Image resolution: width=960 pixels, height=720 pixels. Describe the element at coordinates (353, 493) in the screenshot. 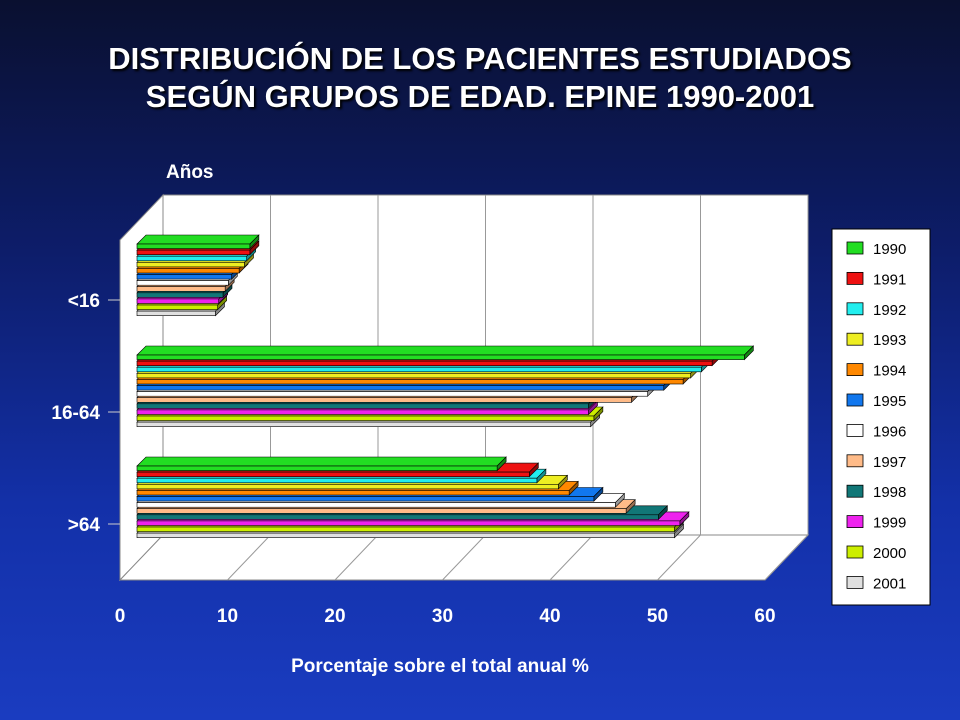

I see `bar-1994->64` at that location.